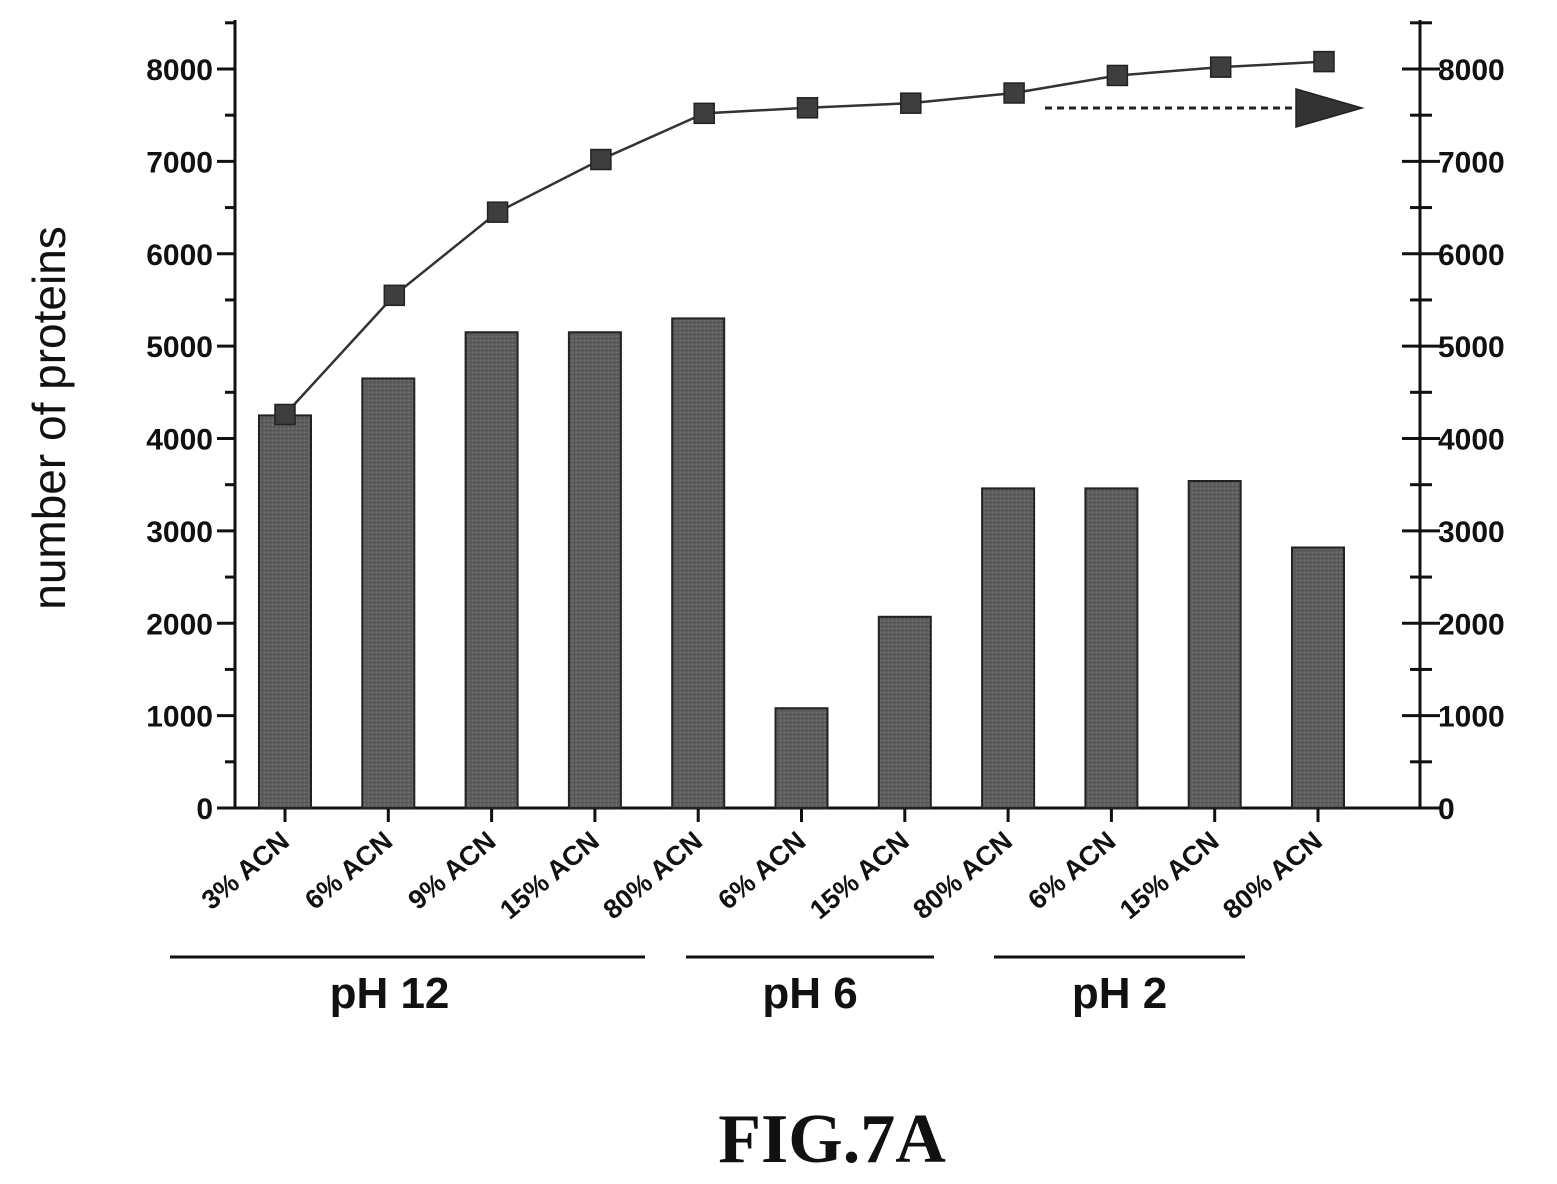  I want to click on left-tick-label: 1000, so click(179, 717).